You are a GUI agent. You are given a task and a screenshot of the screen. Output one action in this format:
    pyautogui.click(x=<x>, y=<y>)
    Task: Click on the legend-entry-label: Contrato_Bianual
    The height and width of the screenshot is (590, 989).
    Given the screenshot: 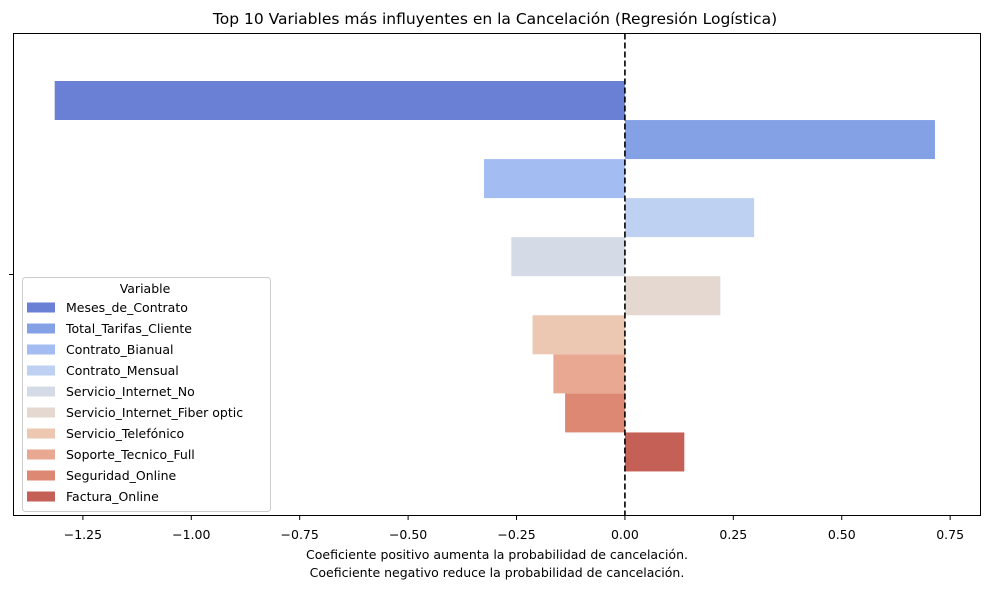 What is the action you would take?
    pyautogui.click(x=119, y=349)
    